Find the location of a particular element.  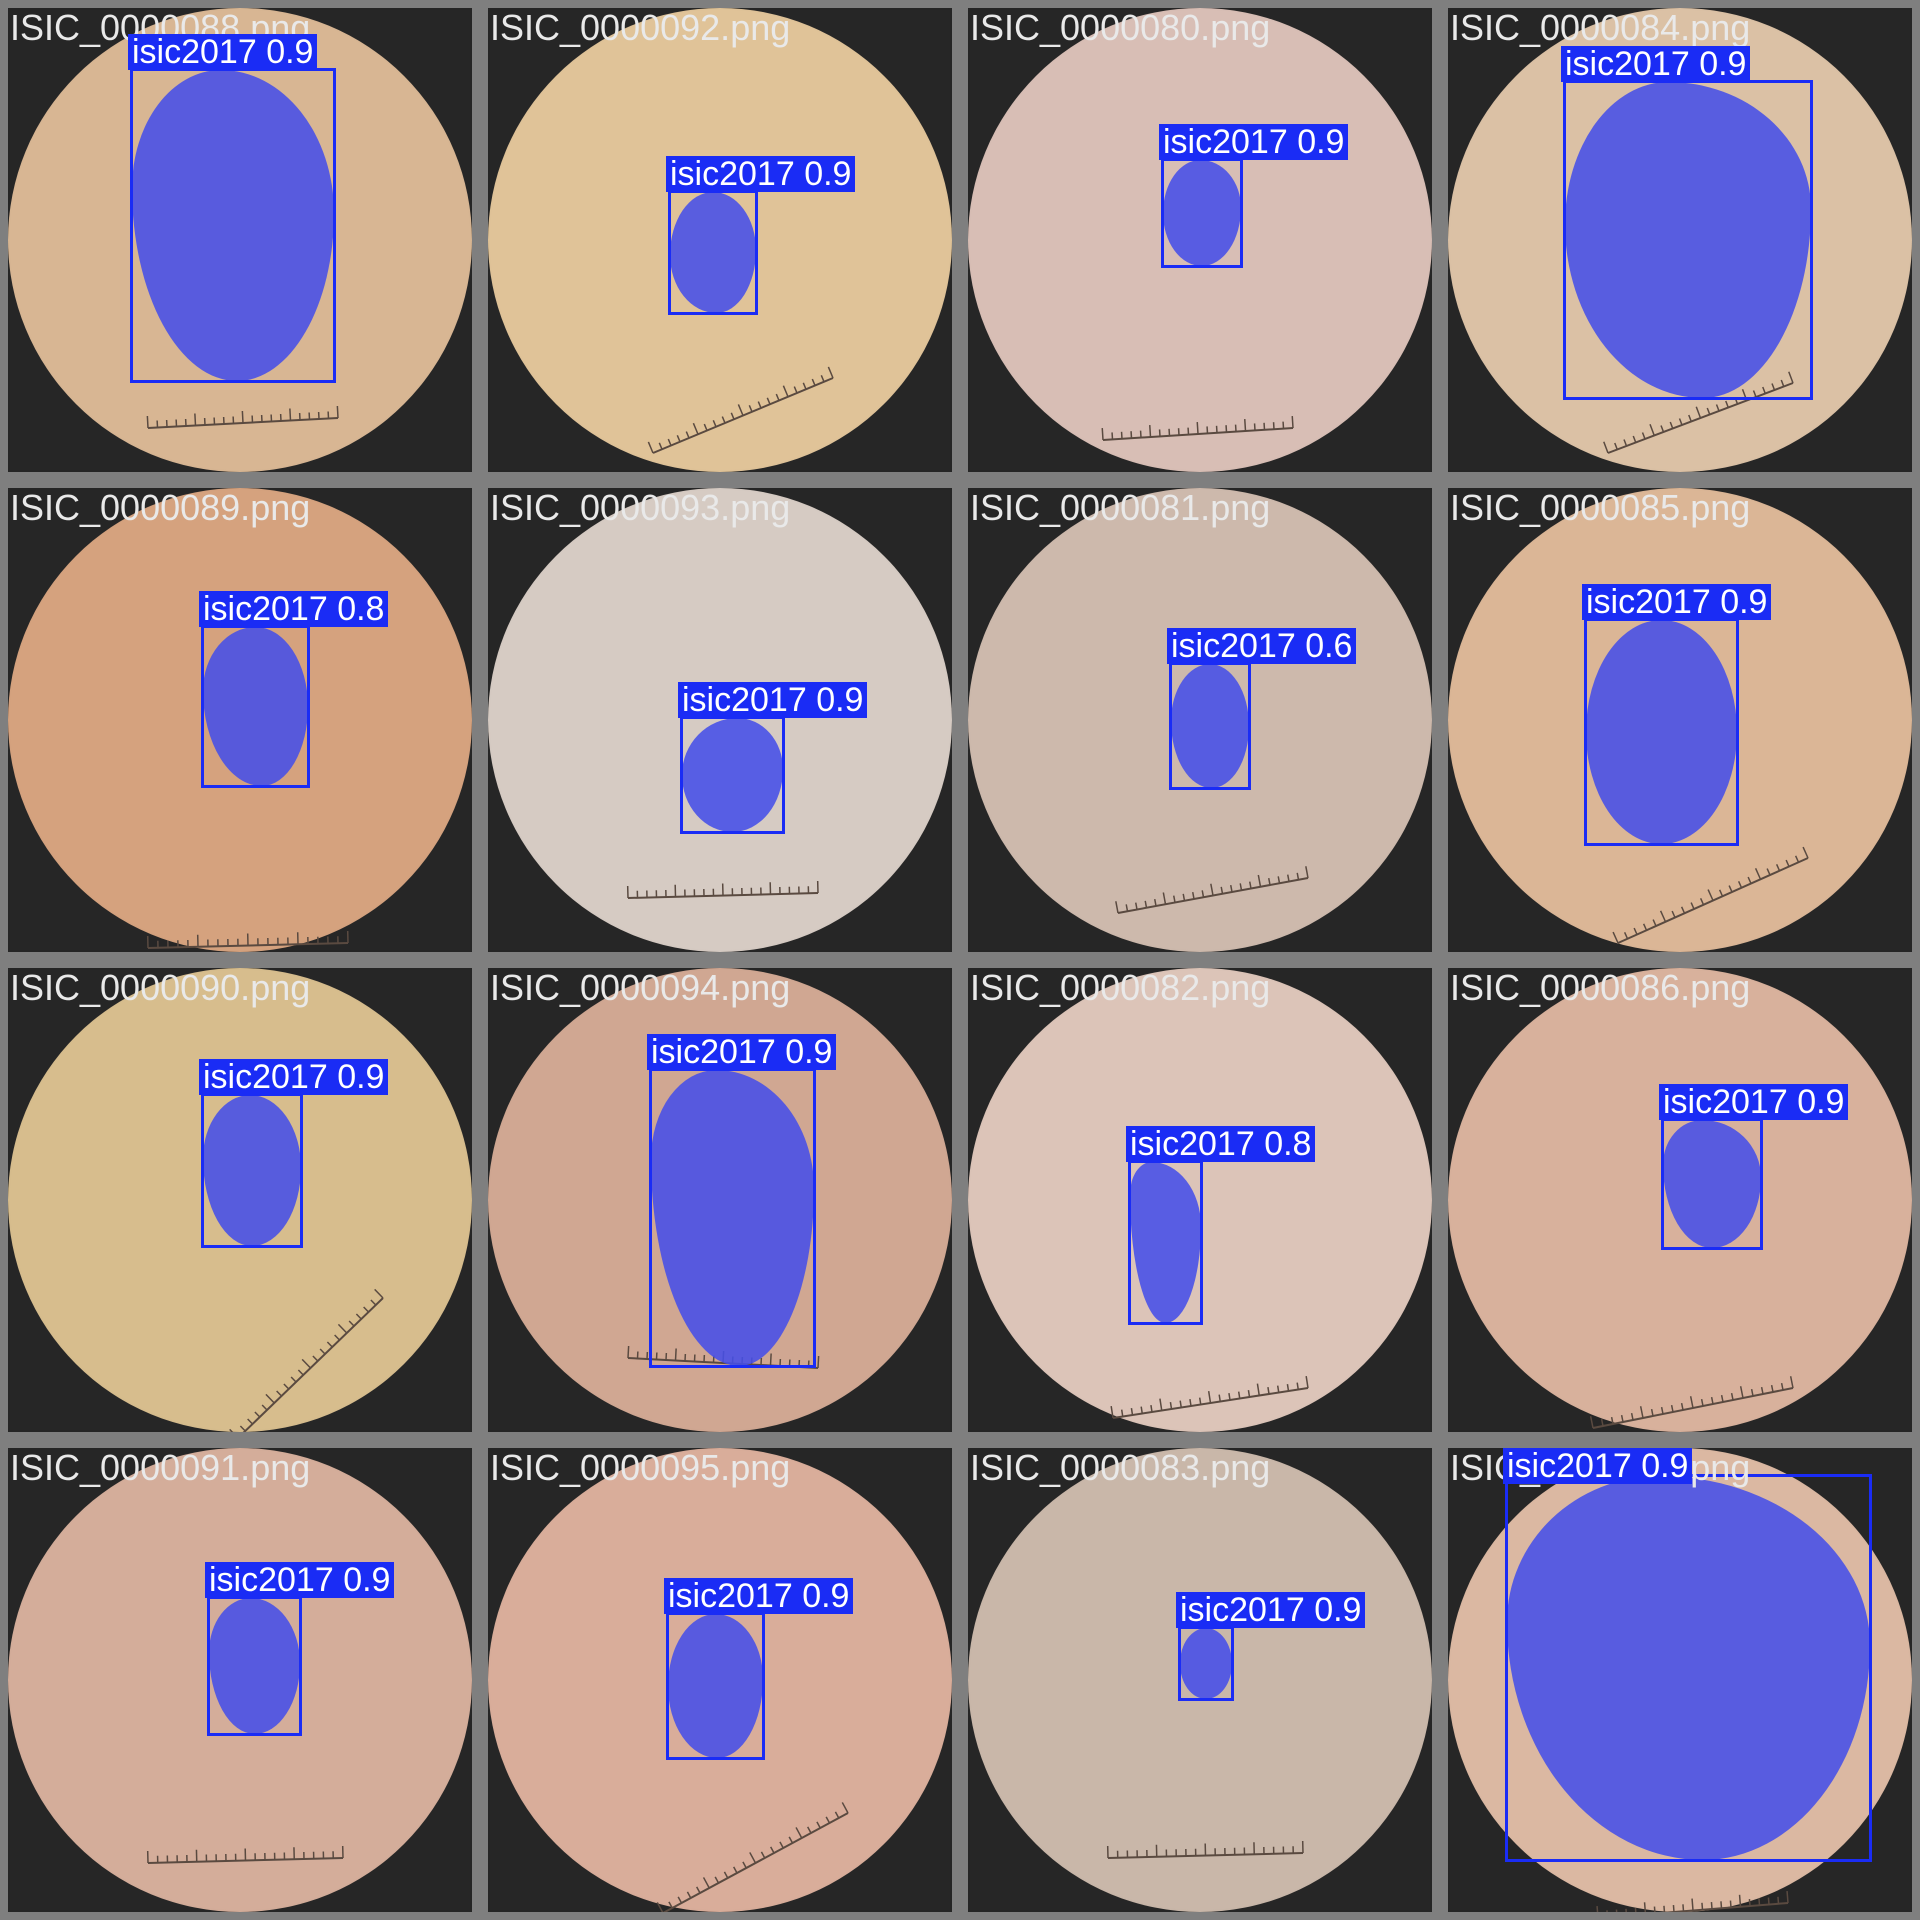

image-filename: ISIC_0000083.png is located at coordinates (1120, 1467).